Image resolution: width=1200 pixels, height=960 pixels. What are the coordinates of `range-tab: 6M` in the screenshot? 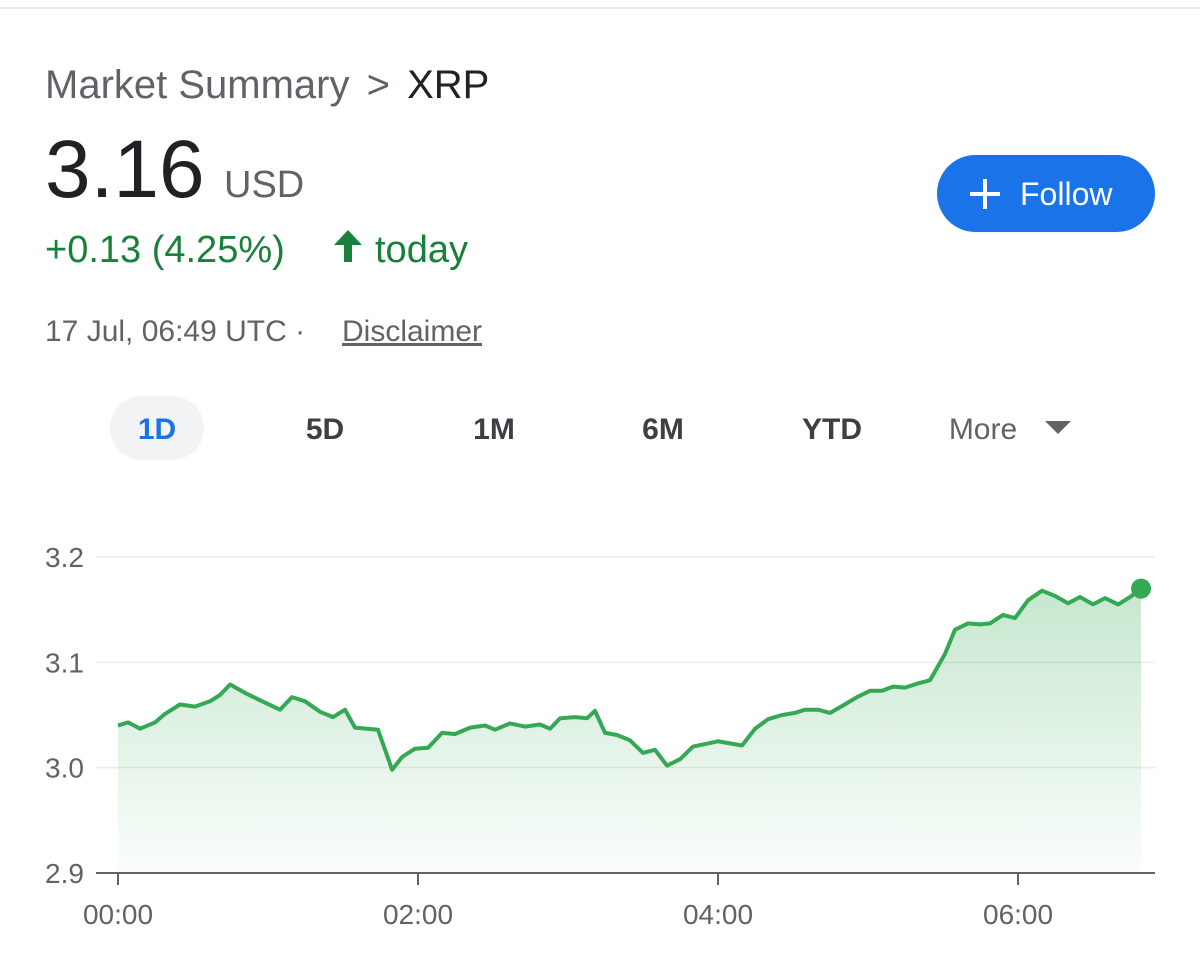 It's located at (663, 429).